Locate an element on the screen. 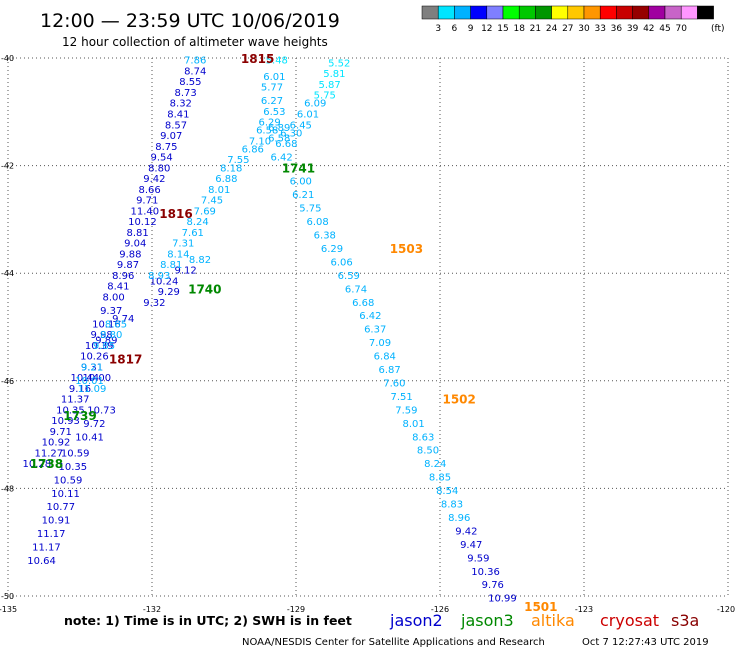  wave-height-point: 9.07 is located at coordinates (171, 136).